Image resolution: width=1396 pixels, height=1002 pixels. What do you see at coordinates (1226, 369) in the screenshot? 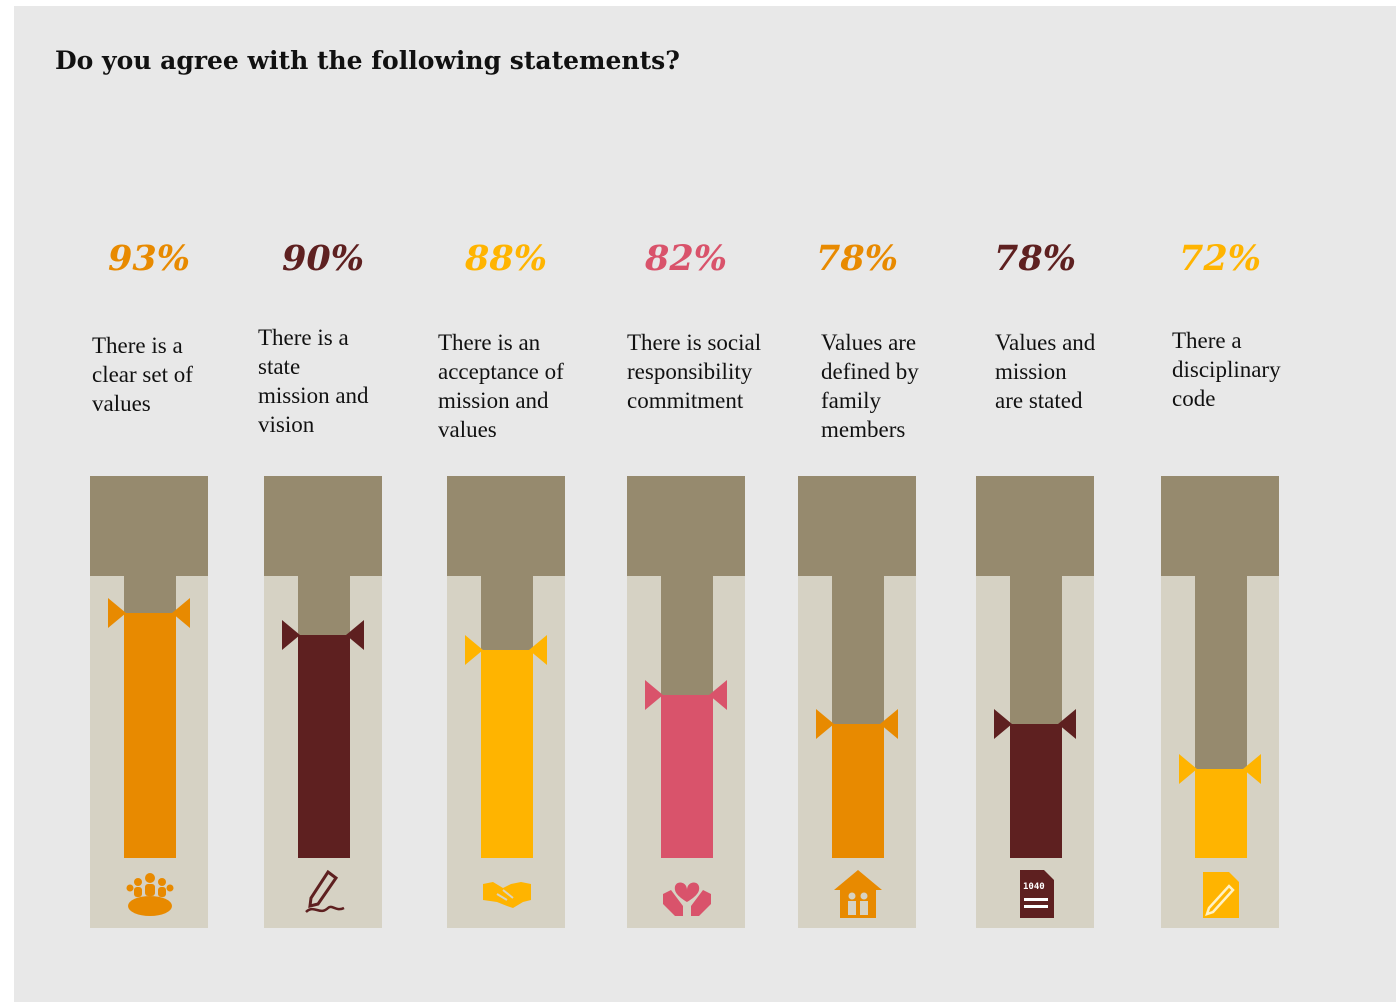
I see `category-label: There a disciplinary code` at bounding box center [1226, 369].